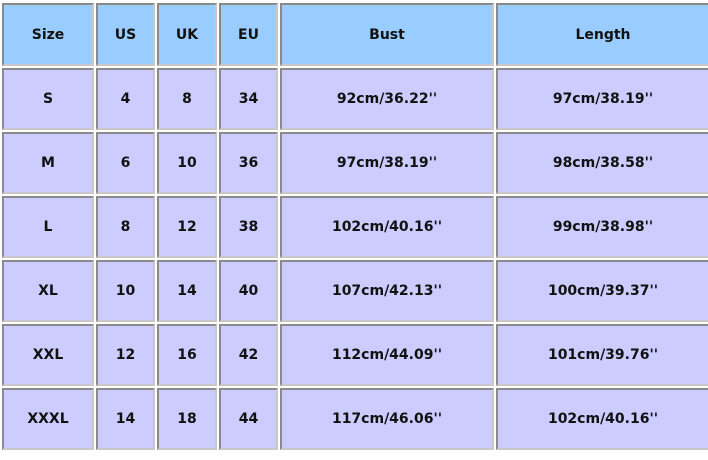  Describe the element at coordinates (387, 163) in the screenshot. I see `cell-bust: 97cm/38.19''` at that location.